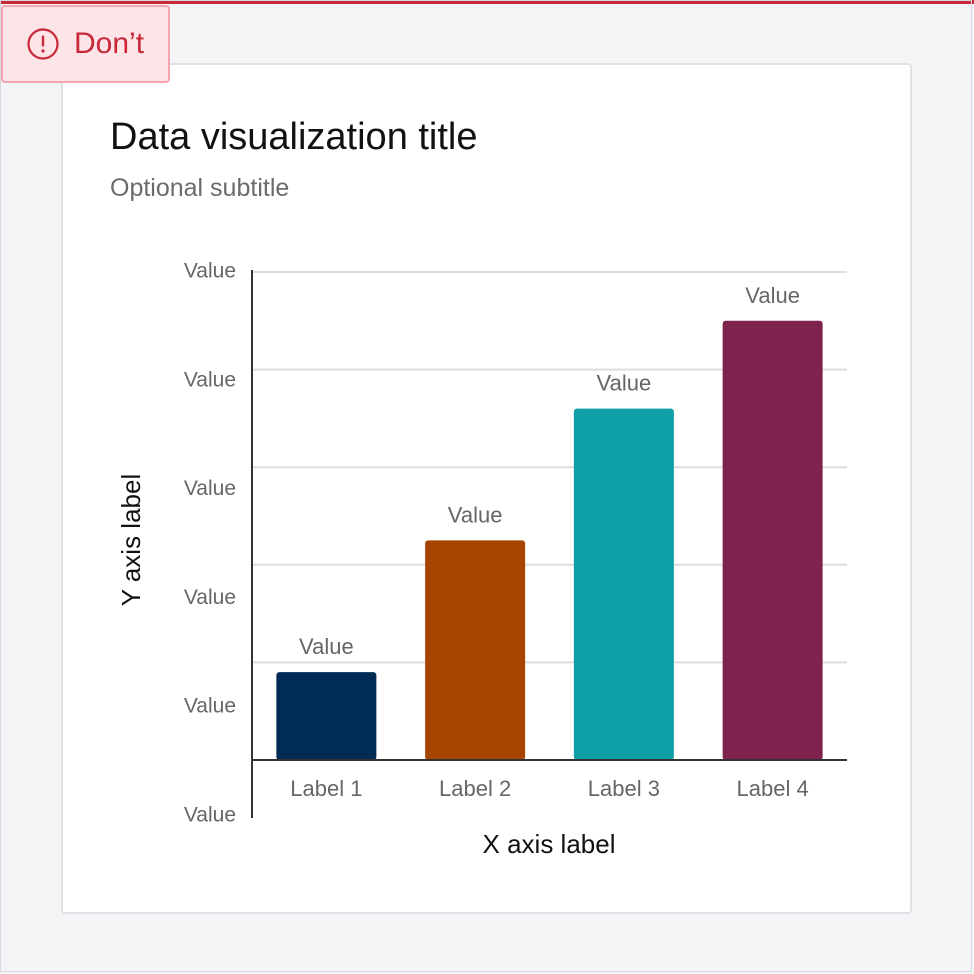  What do you see at coordinates (294, 137) in the screenshot?
I see `chart-title: Data visualization title` at bounding box center [294, 137].